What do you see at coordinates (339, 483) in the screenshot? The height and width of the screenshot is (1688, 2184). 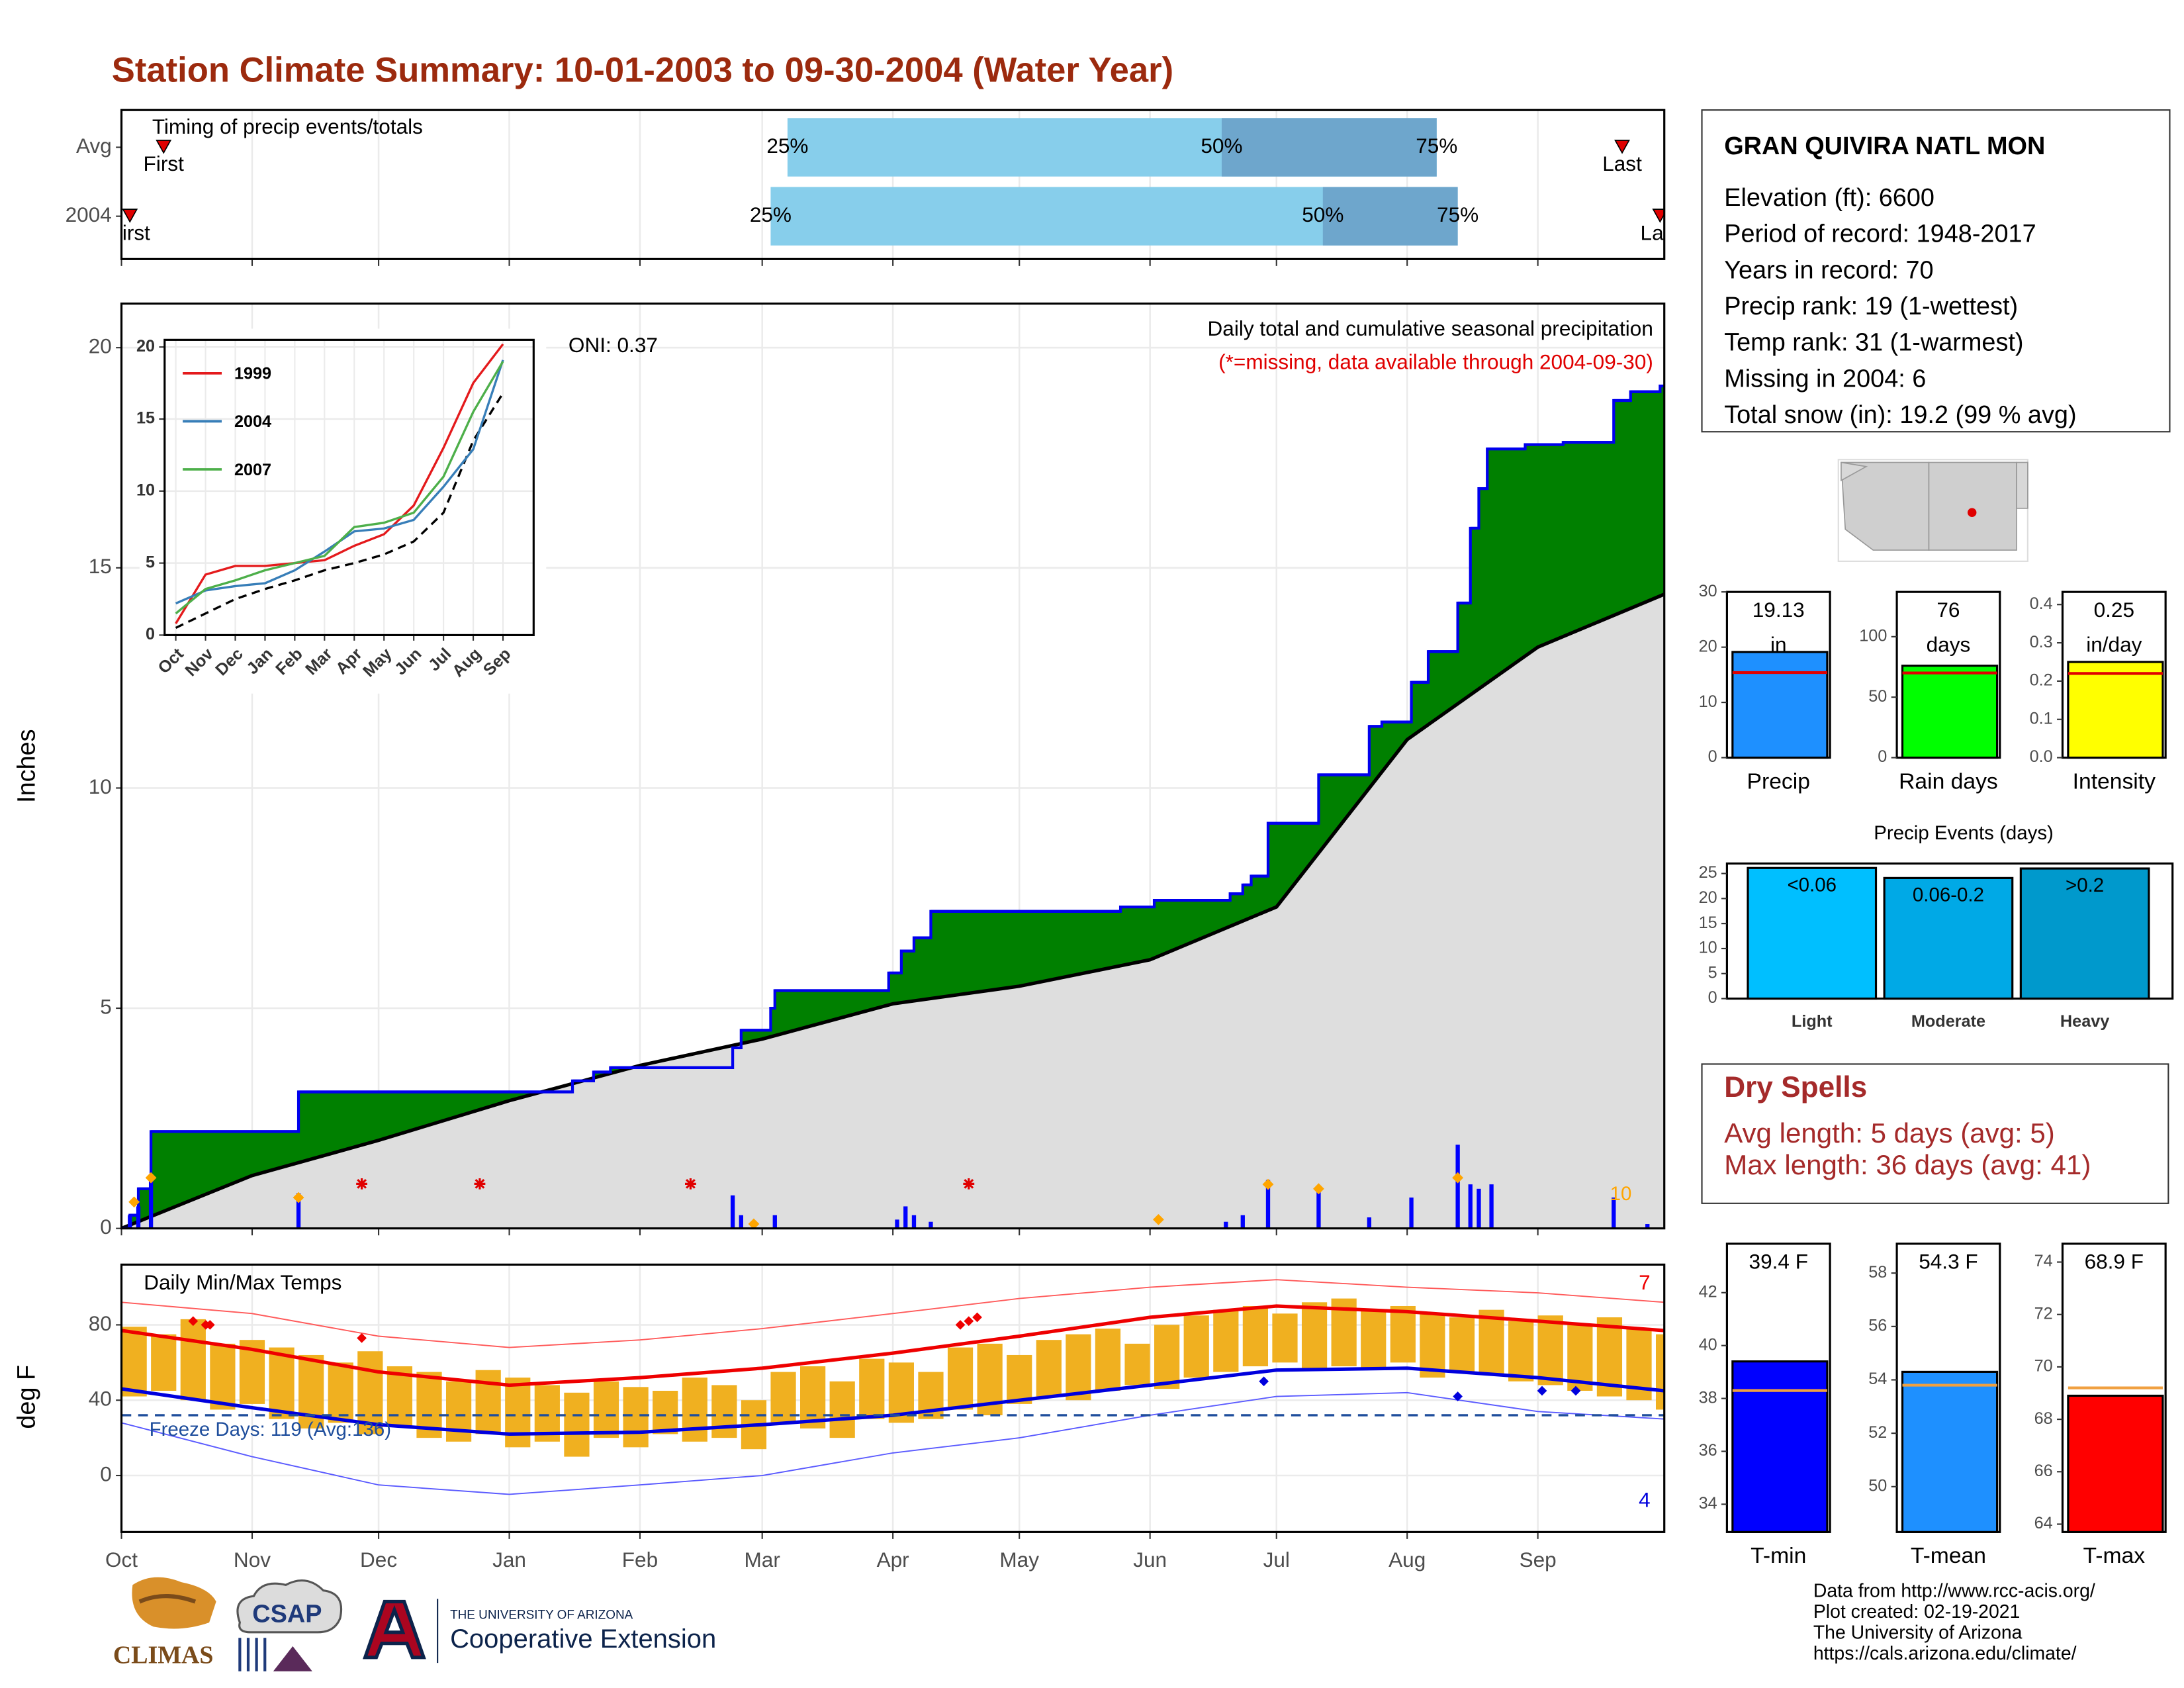 I see `series-line` at bounding box center [339, 483].